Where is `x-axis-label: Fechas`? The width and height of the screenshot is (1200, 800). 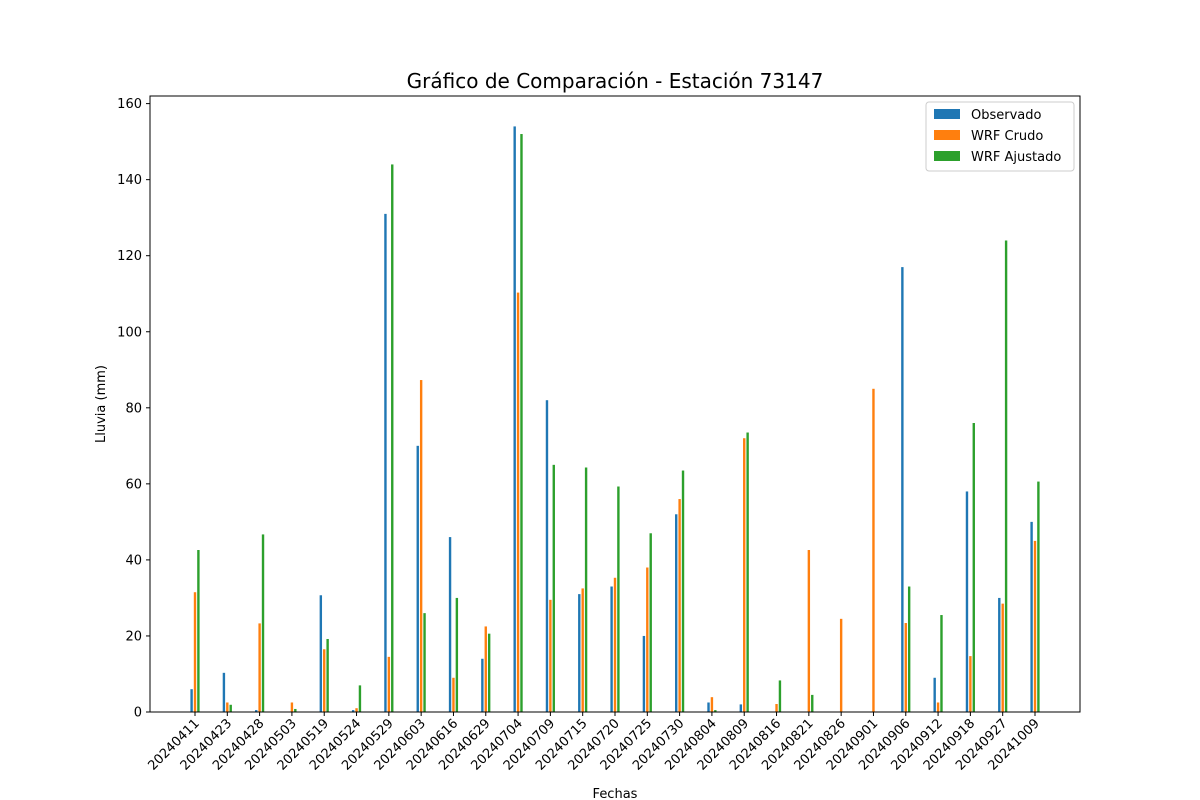
x-axis-label: Fechas is located at coordinates (615, 793).